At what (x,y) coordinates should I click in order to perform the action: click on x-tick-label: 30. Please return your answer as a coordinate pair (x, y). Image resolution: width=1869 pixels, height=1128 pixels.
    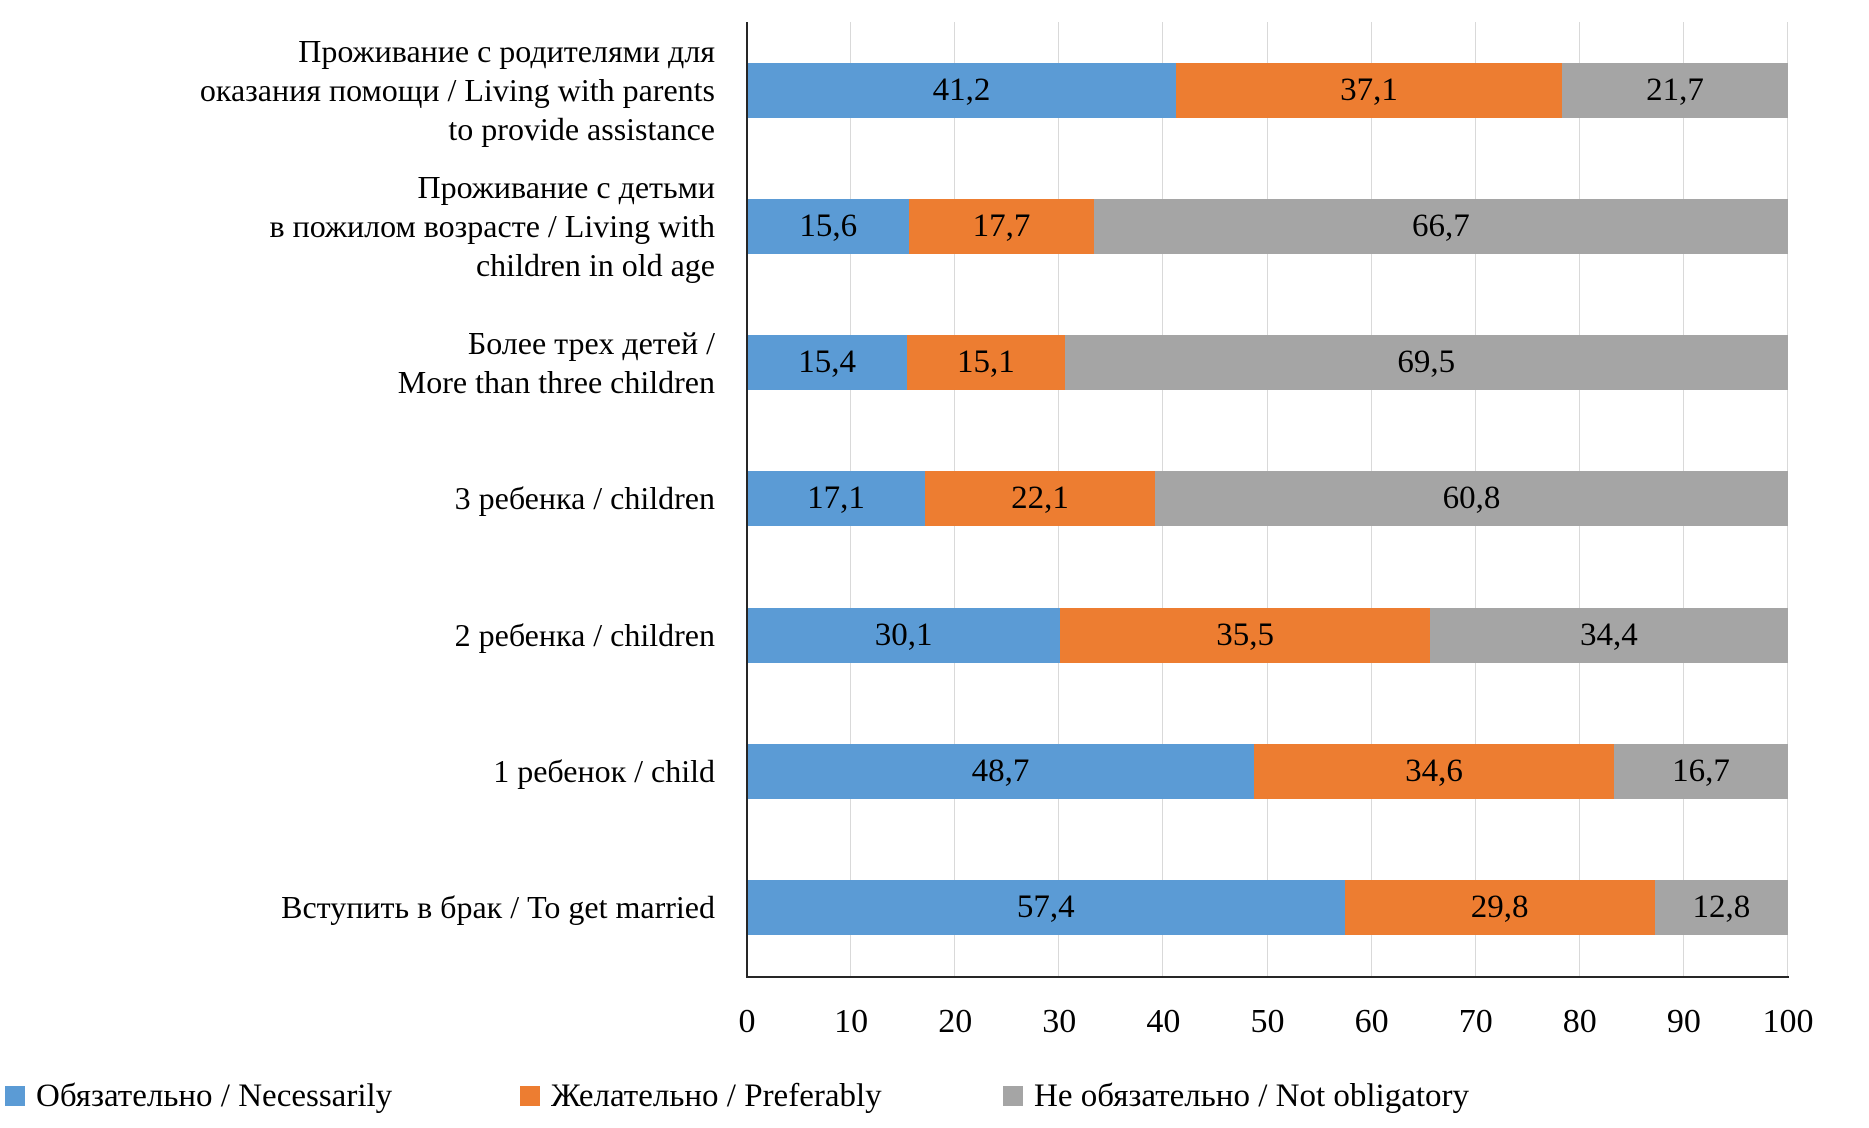
    Looking at the image, I should click on (1059, 1021).